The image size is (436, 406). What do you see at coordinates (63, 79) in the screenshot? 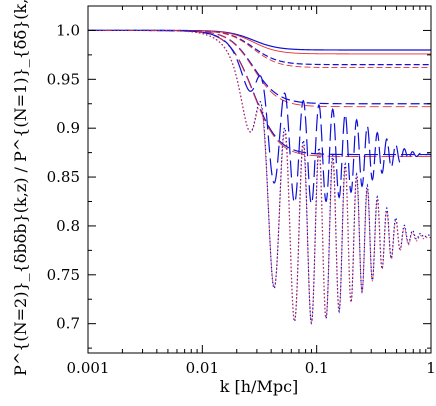
I see `y-tick-label: 0.95` at bounding box center [63, 79].